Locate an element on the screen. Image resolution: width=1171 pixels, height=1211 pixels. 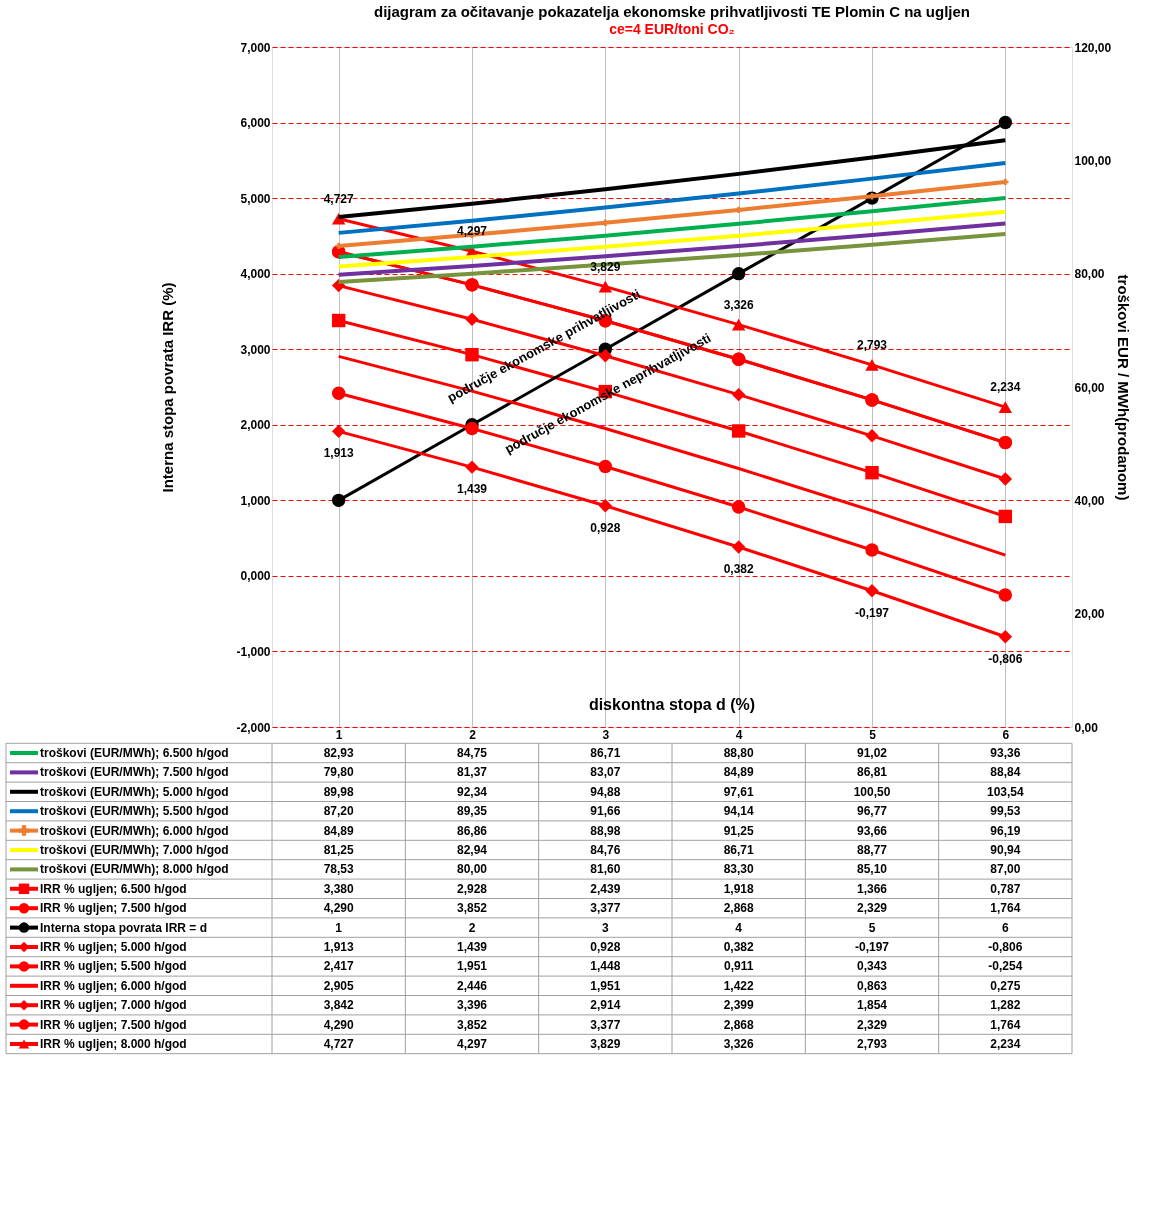
y-tick-label: 1,000 is located at coordinates (255, 500).